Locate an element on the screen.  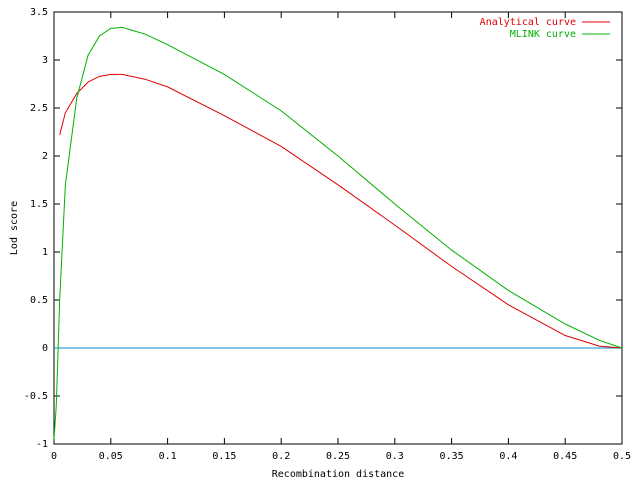
y-tick-label: -0.5 is located at coordinates (36, 396).